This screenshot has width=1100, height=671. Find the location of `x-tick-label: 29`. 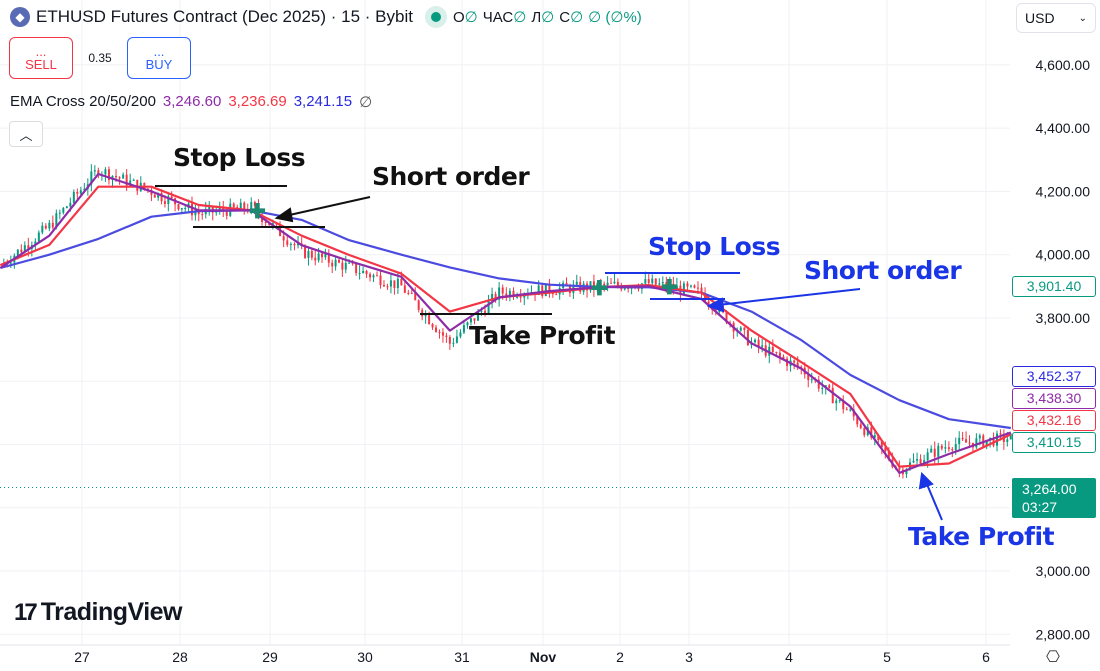

x-tick-label: 29 is located at coordinates (270, 657).